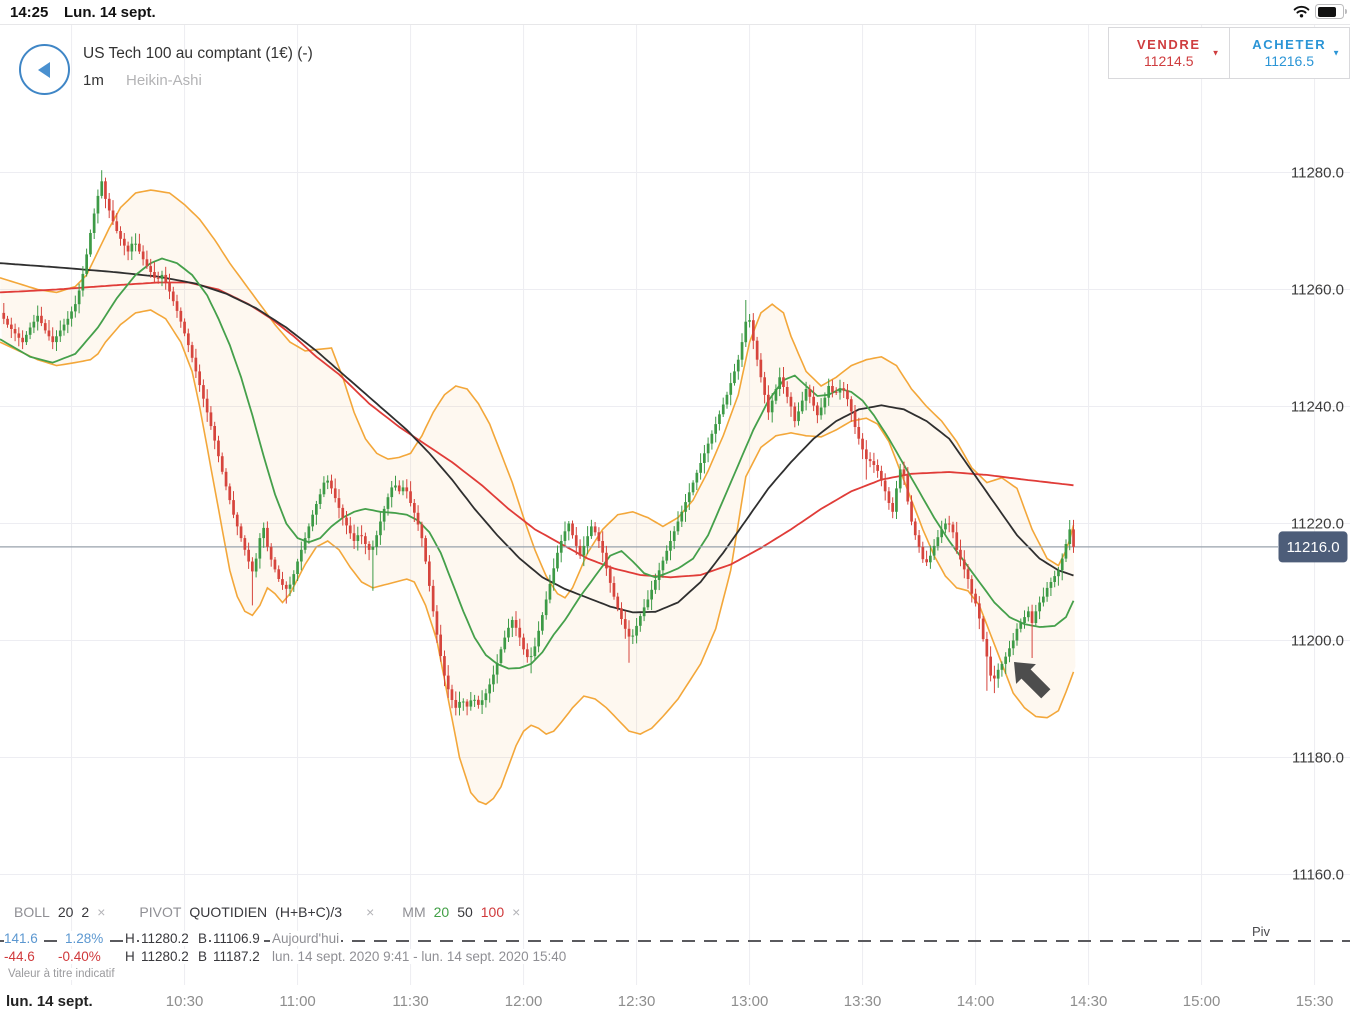  I want to click on period-label: Aujourd'hui, so click(306, 938).